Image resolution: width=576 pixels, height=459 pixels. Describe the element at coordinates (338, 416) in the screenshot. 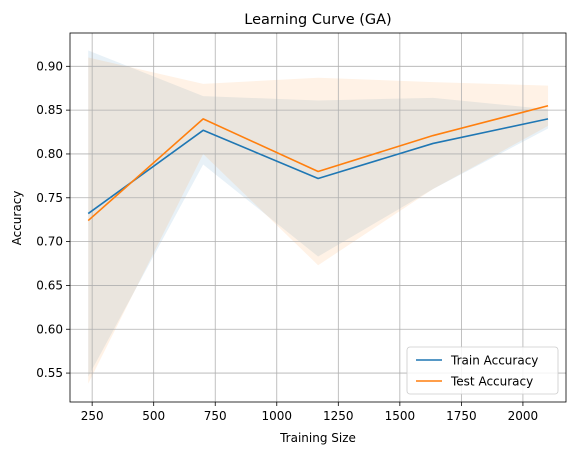

I see `x-tick-label-4: 1250` at that location.